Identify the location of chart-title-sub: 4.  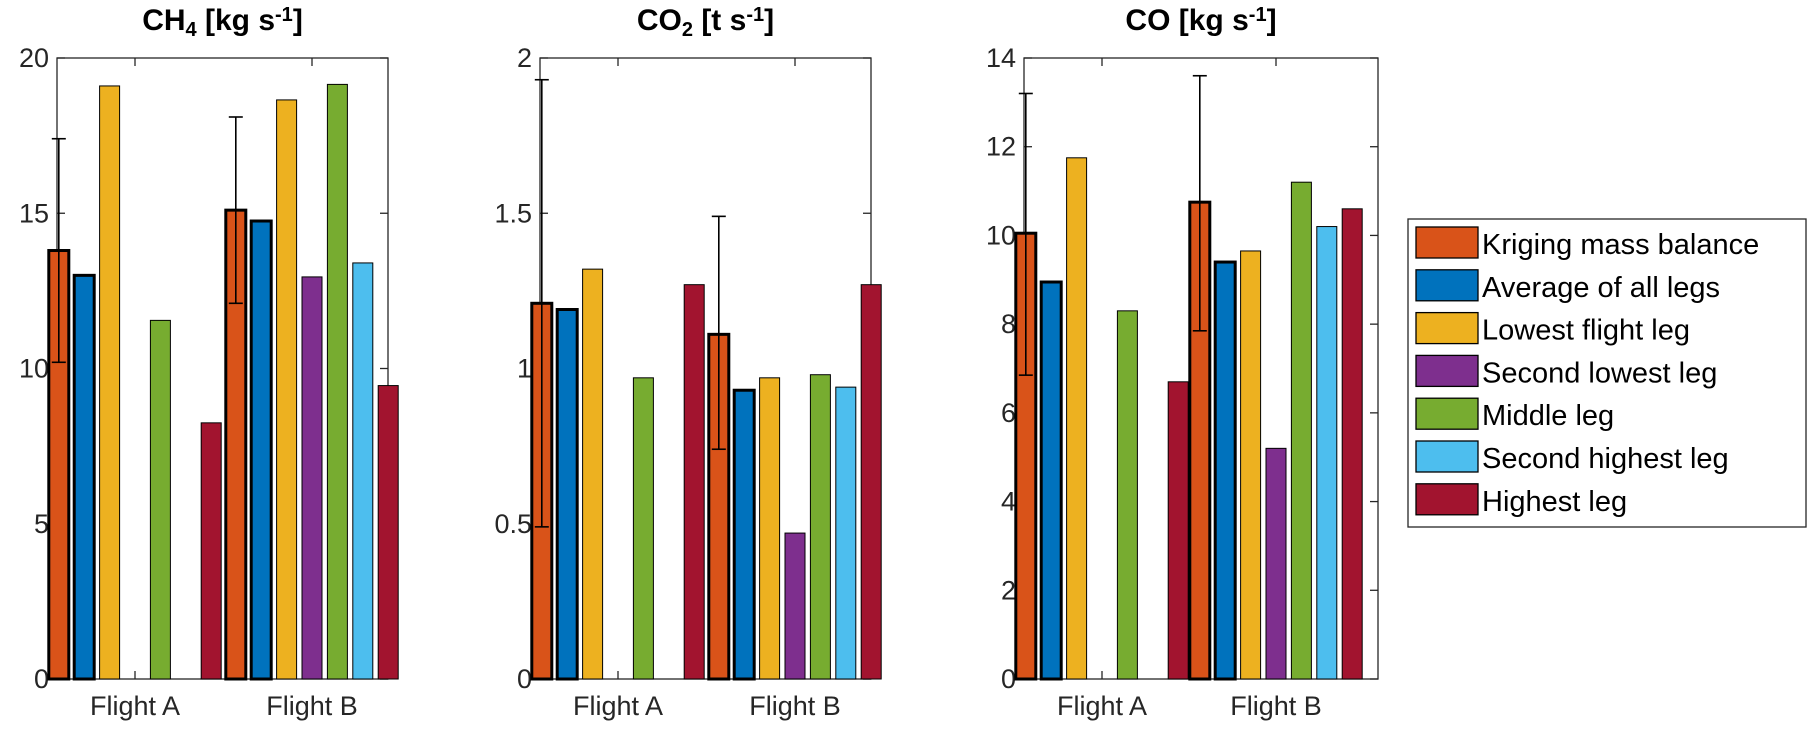
(192, 30).